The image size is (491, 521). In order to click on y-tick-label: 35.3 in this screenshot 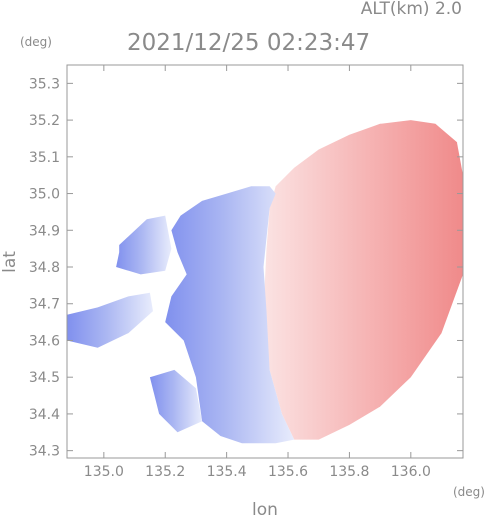, I will do `click(44, 84)`.